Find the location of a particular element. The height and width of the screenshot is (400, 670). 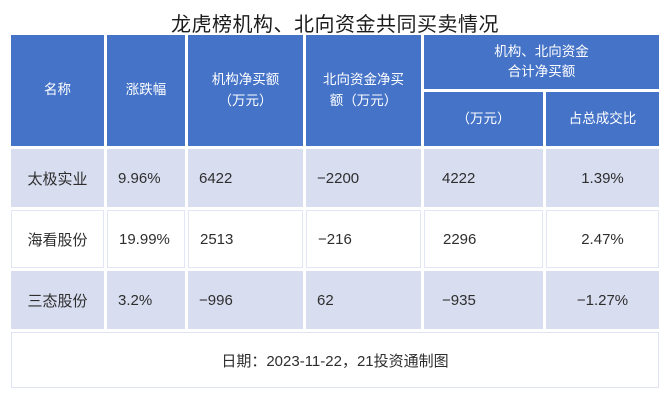

cell-combined: 2296 is located at coordinates (483, 239).